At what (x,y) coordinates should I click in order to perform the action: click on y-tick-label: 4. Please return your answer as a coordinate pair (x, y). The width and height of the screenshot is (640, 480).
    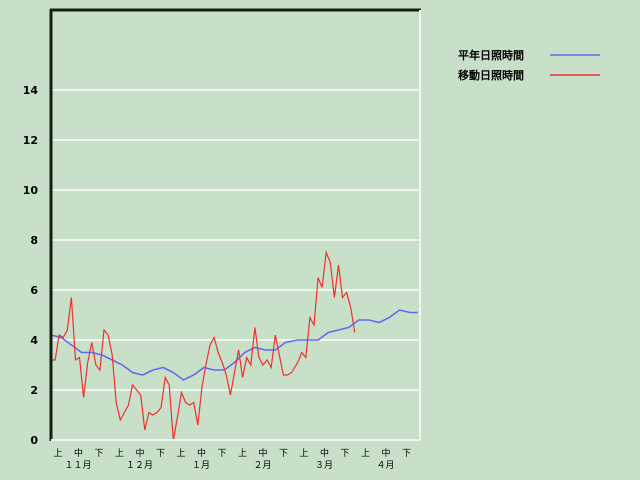
    Looking at the image, I should click on (34, 340).